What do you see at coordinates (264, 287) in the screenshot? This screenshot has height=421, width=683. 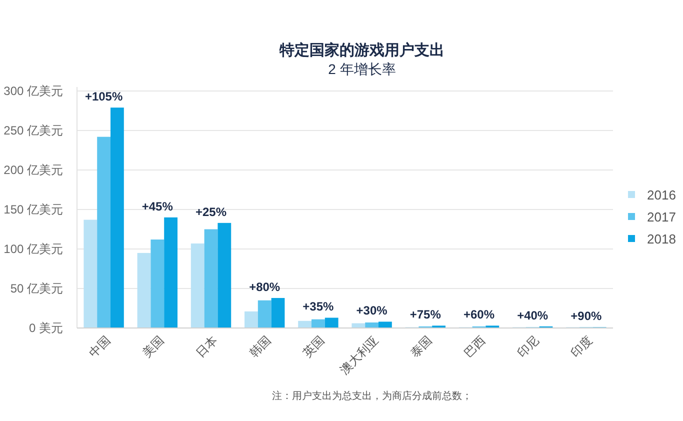 I see `annotation: +80%` at bounding box center [264, 287].